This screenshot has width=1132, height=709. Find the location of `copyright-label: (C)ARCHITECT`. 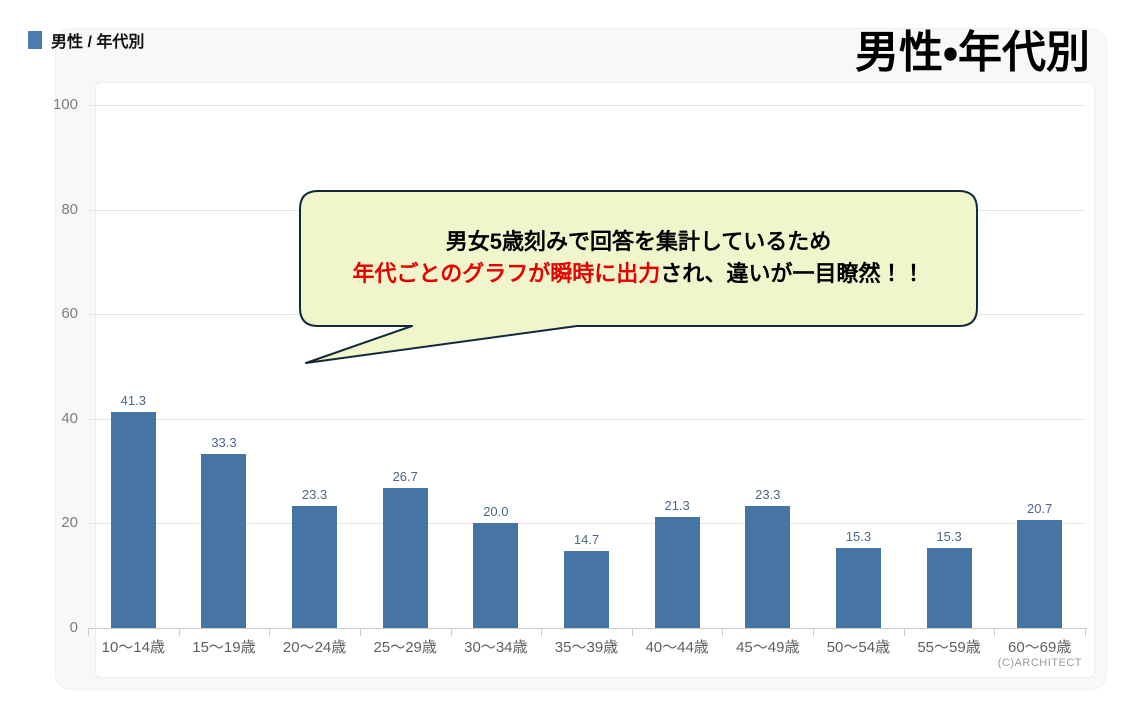

copyright-label: (C)ARCHITECT is located at coordinates (1039, 663).